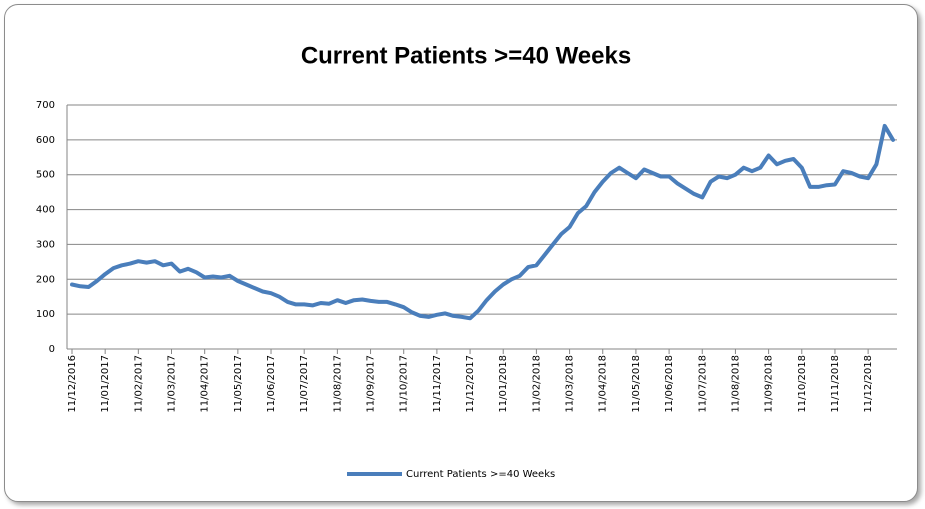 This screenshot has width=925, height=509. What do you see at coordinates (835, 384) in the screenshot?
I see `x-tick-label: 11/11/2018` at bounding box center [835, 384].